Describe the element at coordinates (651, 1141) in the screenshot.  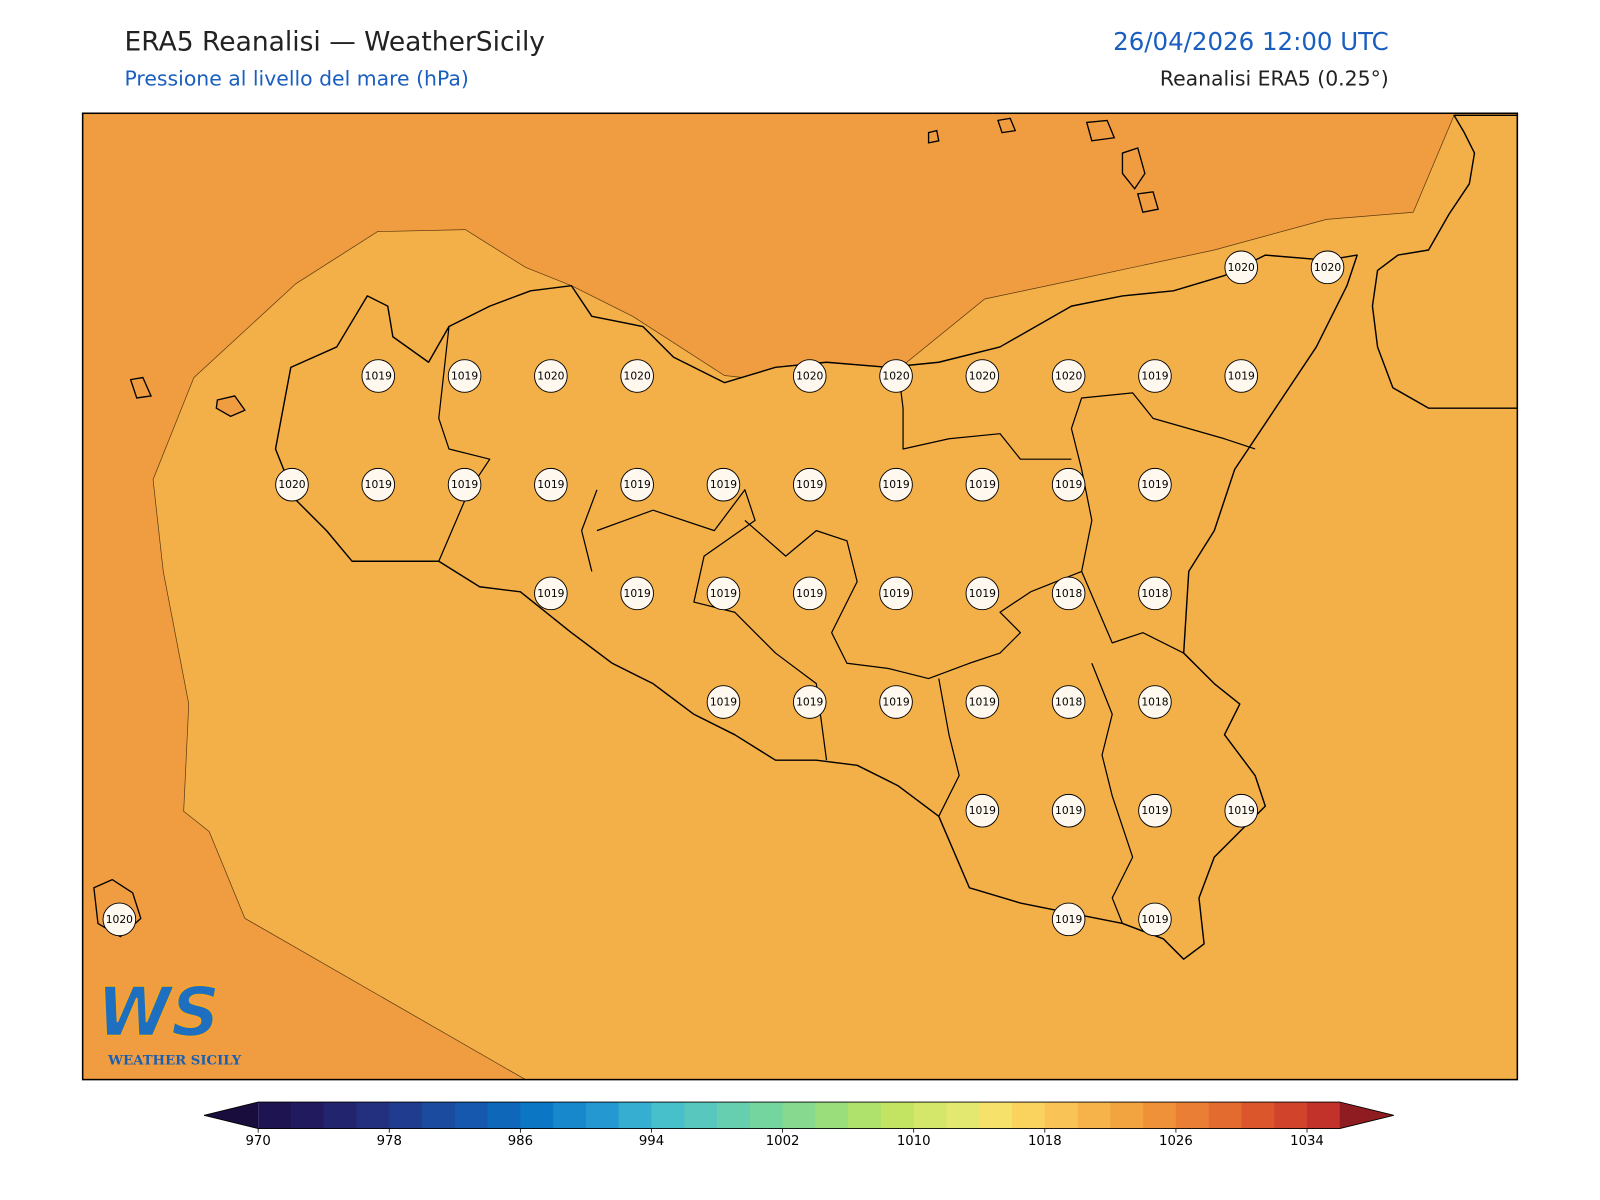
I see `colorbar-tick-label: 994` at that location.